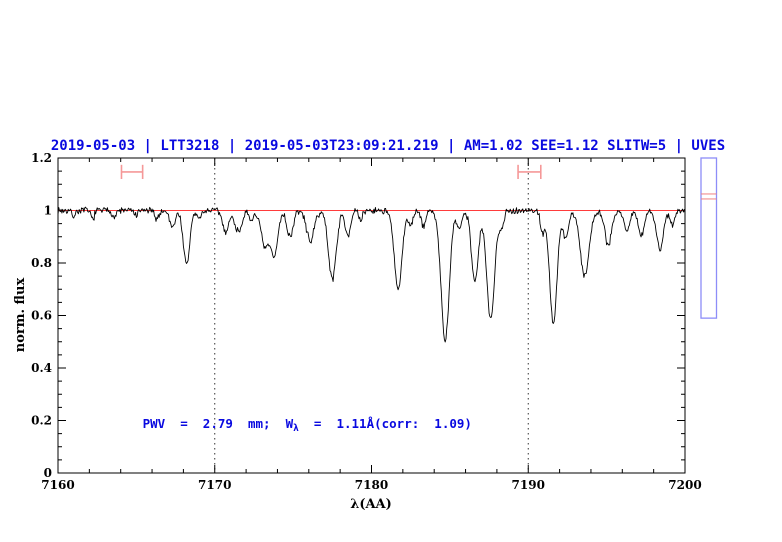 This screenshot has width=782, height=542. What do you see at coordinates (684, 485) in the screenshot?
I see `x-tick-label: 7200` at bounding box center [684, 485].